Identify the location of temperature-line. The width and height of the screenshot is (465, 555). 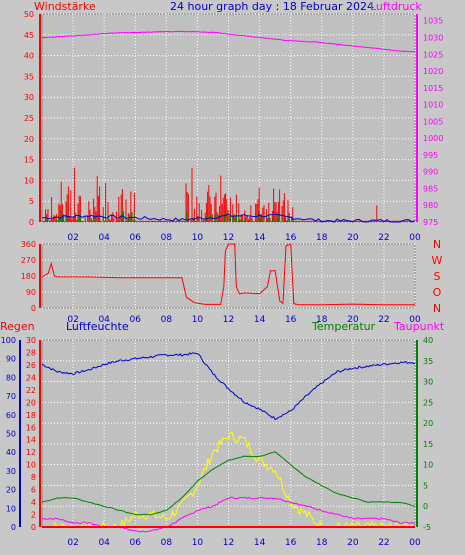
(228, 483).